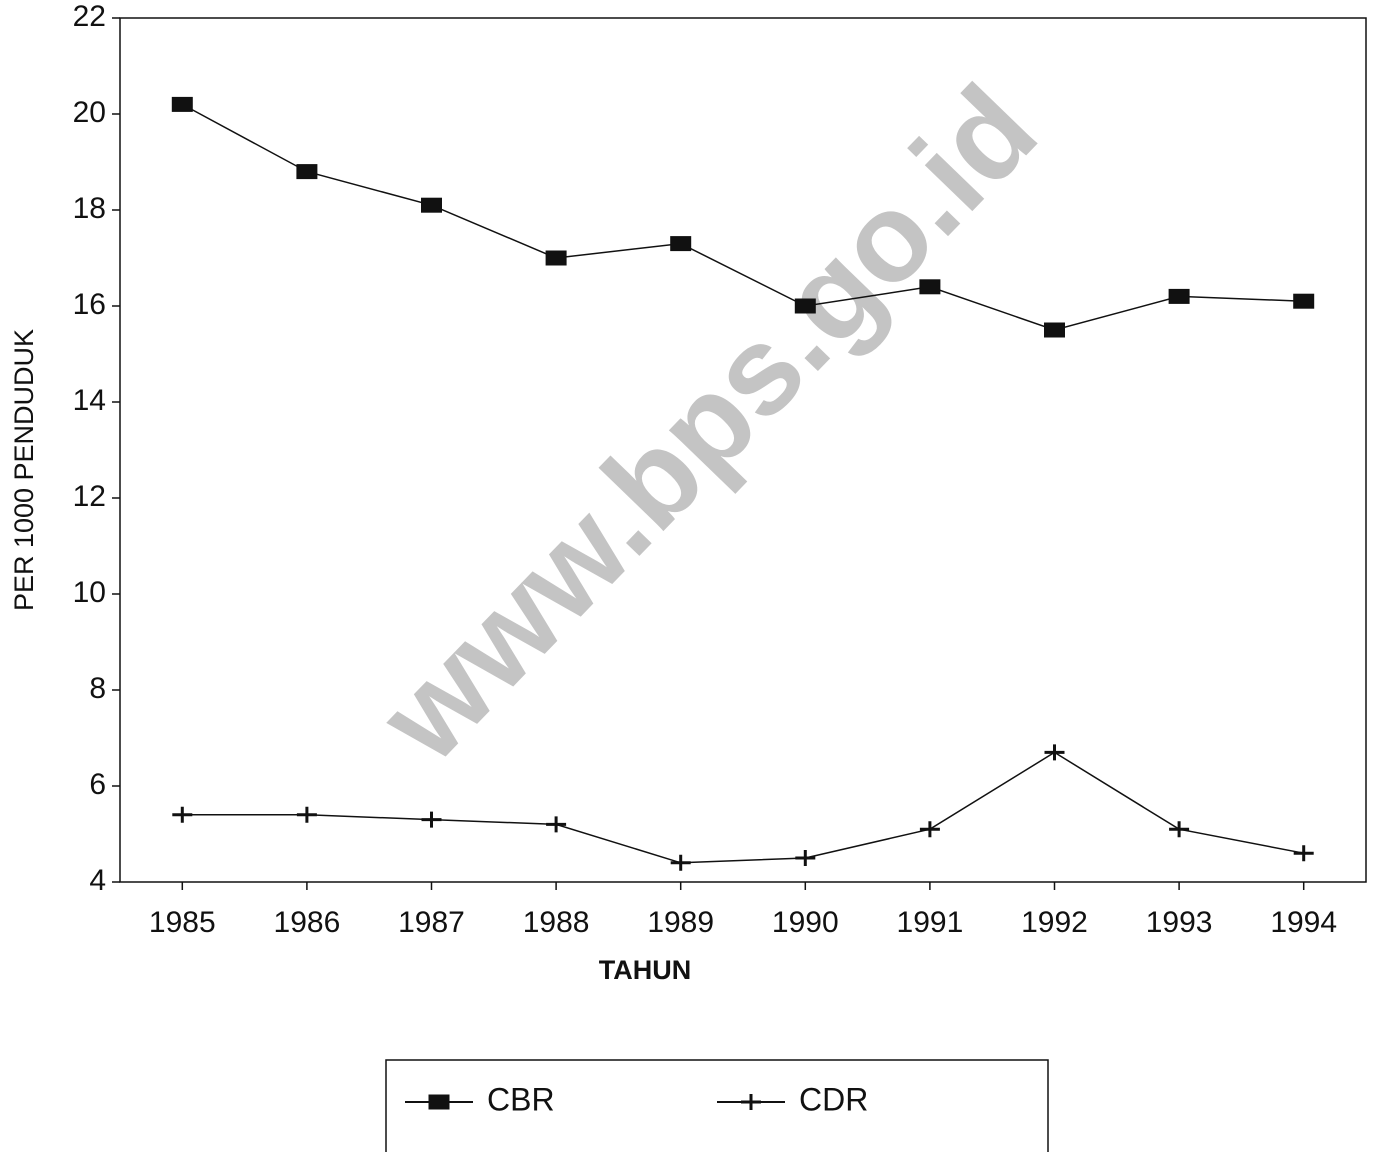 The height and width of the screenshot is (1152, 1375). Describe the element at coordinates (89, 112) in the screenshot. I see `y-tick-label: 20` at that location.